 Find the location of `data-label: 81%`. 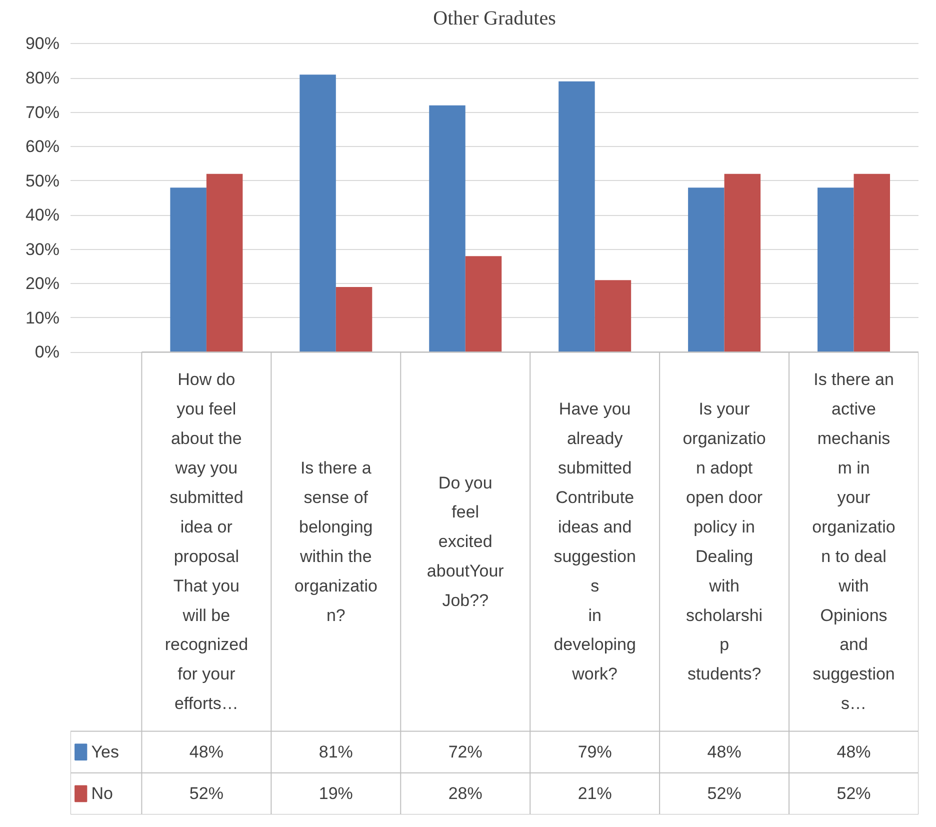

data-label: 81% is located at coordinates (335, 752).